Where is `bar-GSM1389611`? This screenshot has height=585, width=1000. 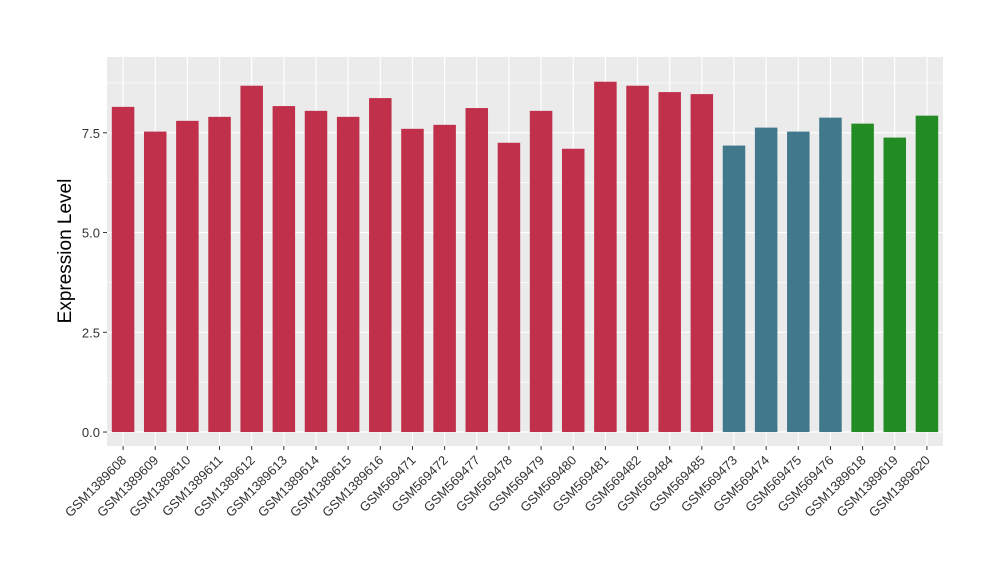 bar-GSM1389611 is located at coordinates (219, 274).